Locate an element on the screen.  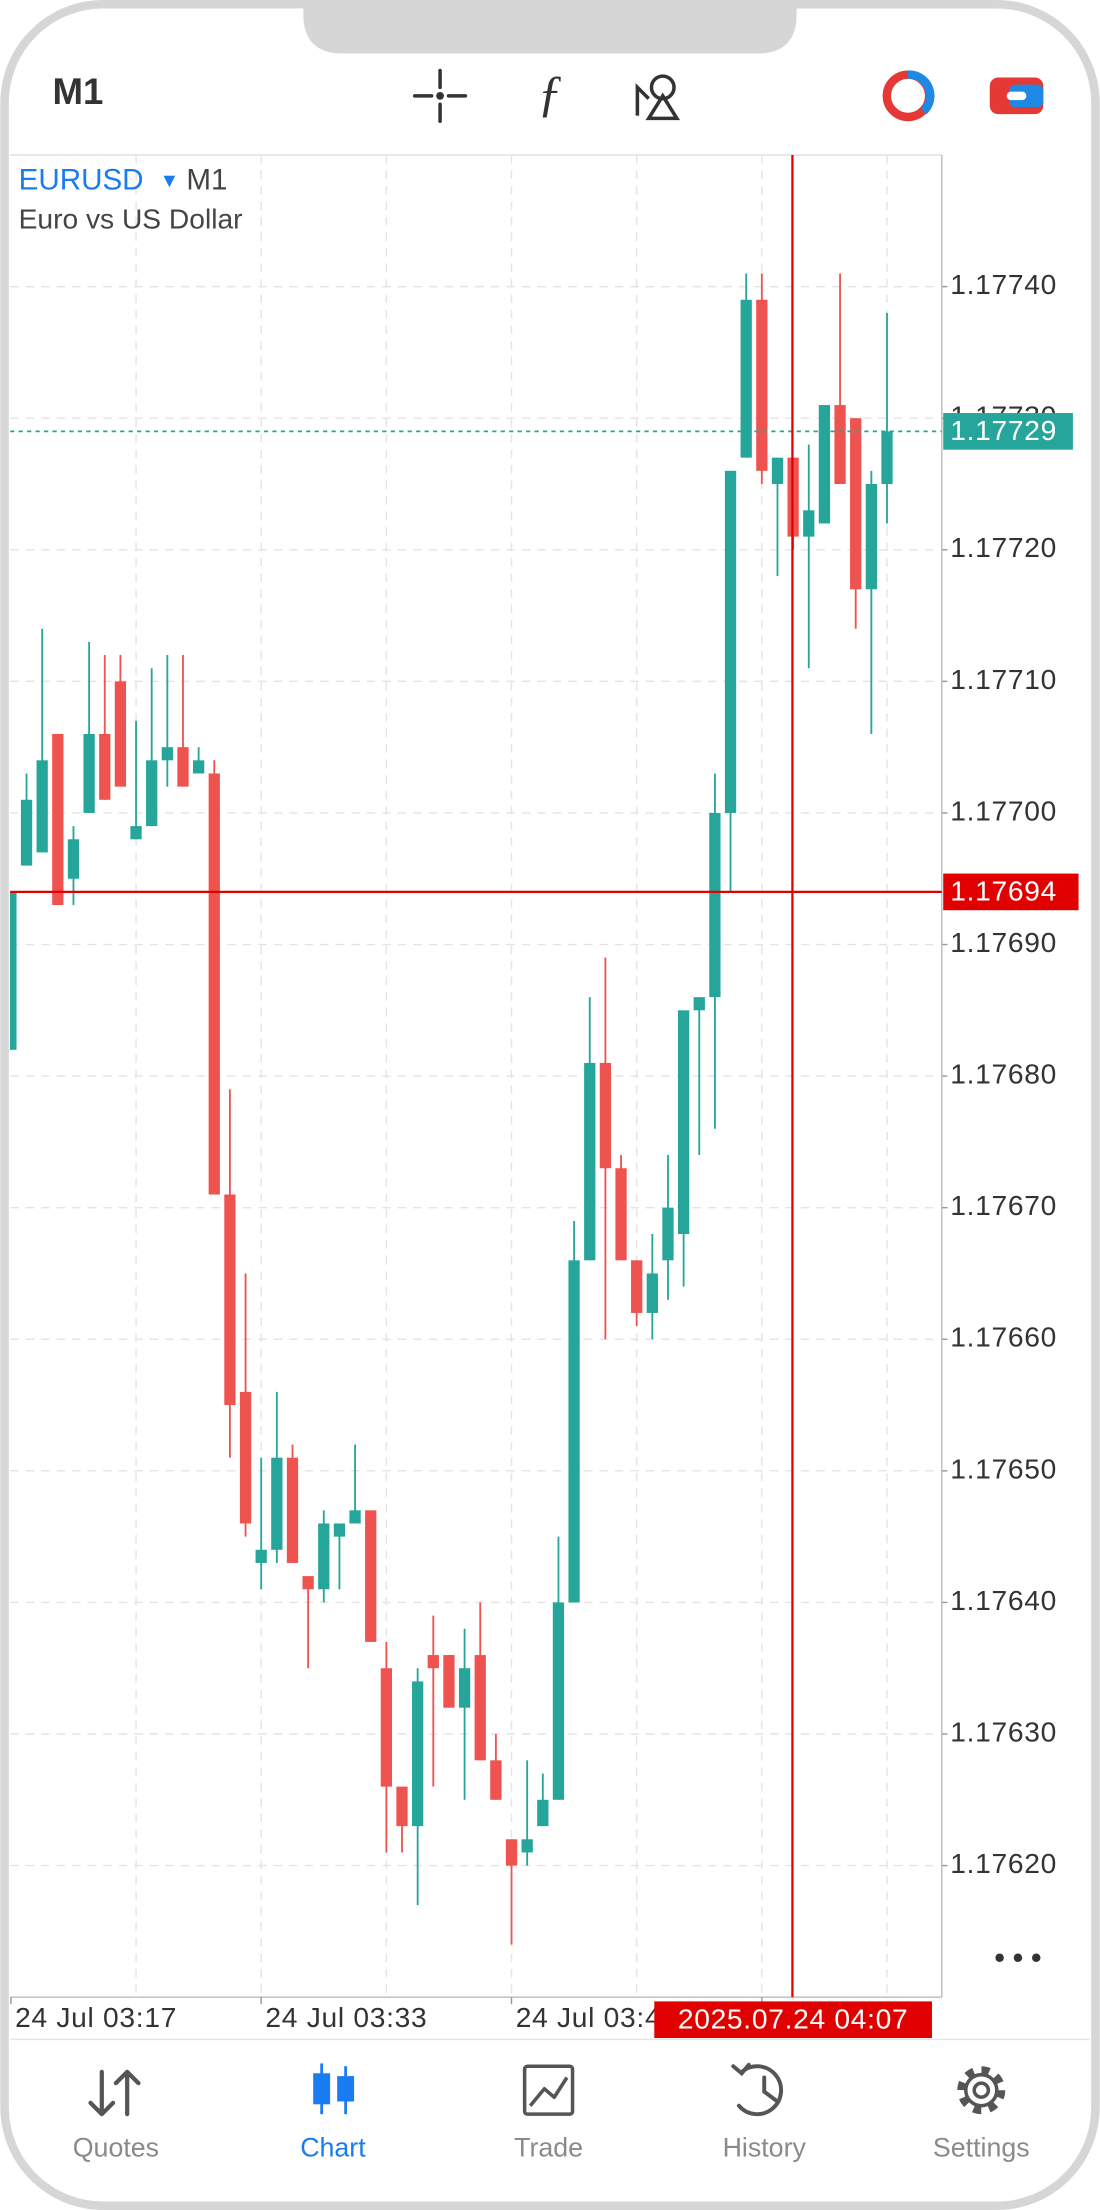
crosshair-time-label: 2025.07.24 04:07 is located at coordinates (793, 2019).